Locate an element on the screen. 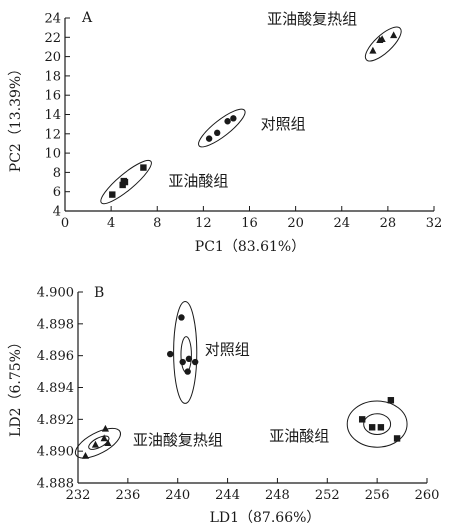  panel-a-y-tick-label: 22 is located at coordinates (52, 38).